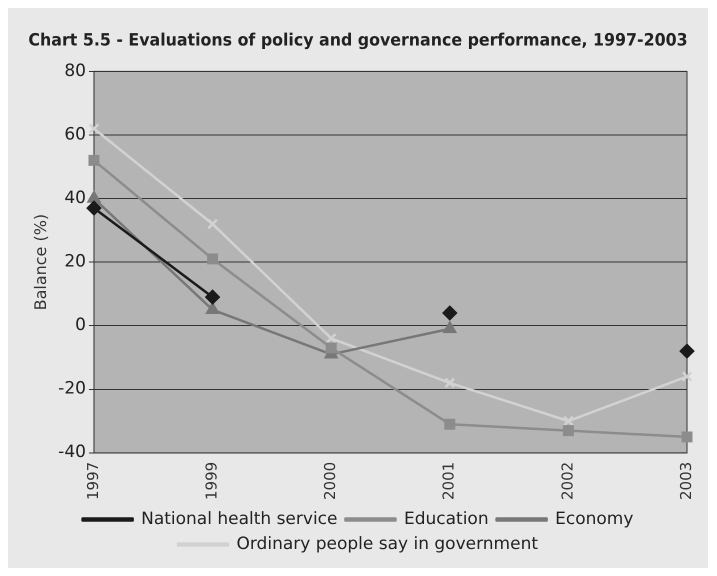 The width and height of the screenshot is (717, 576). I want to click on y-tick-label: -40, so click(72, 452).